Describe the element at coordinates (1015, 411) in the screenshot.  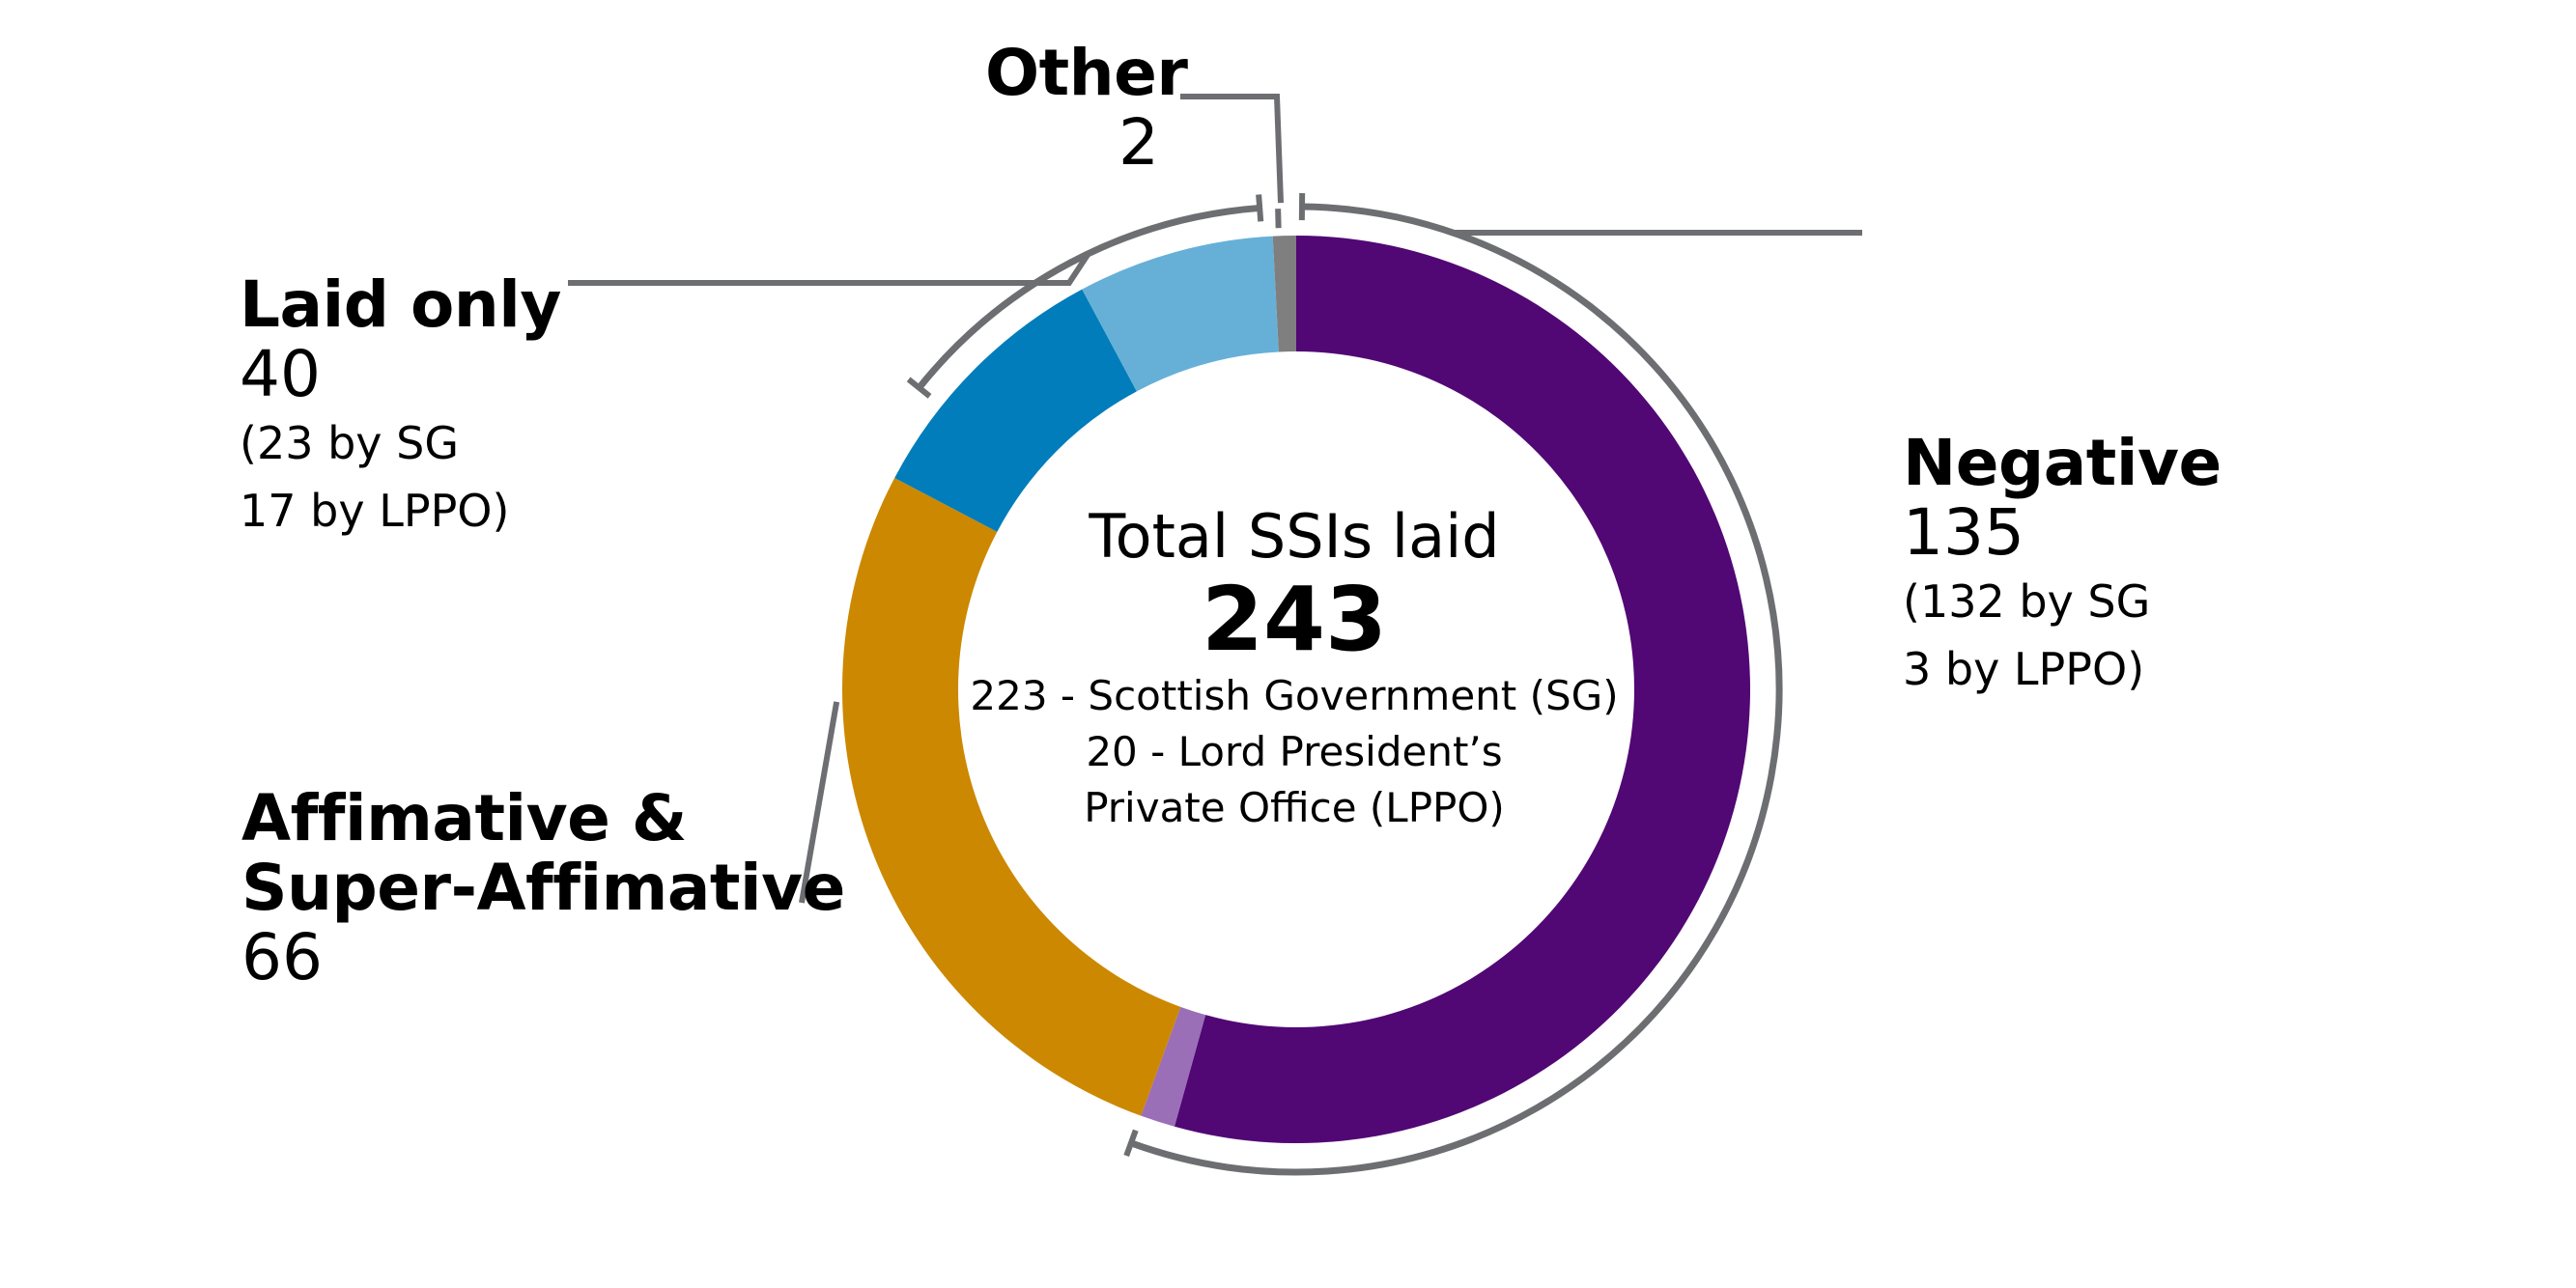
I see `slice-laid-sg` at that location.